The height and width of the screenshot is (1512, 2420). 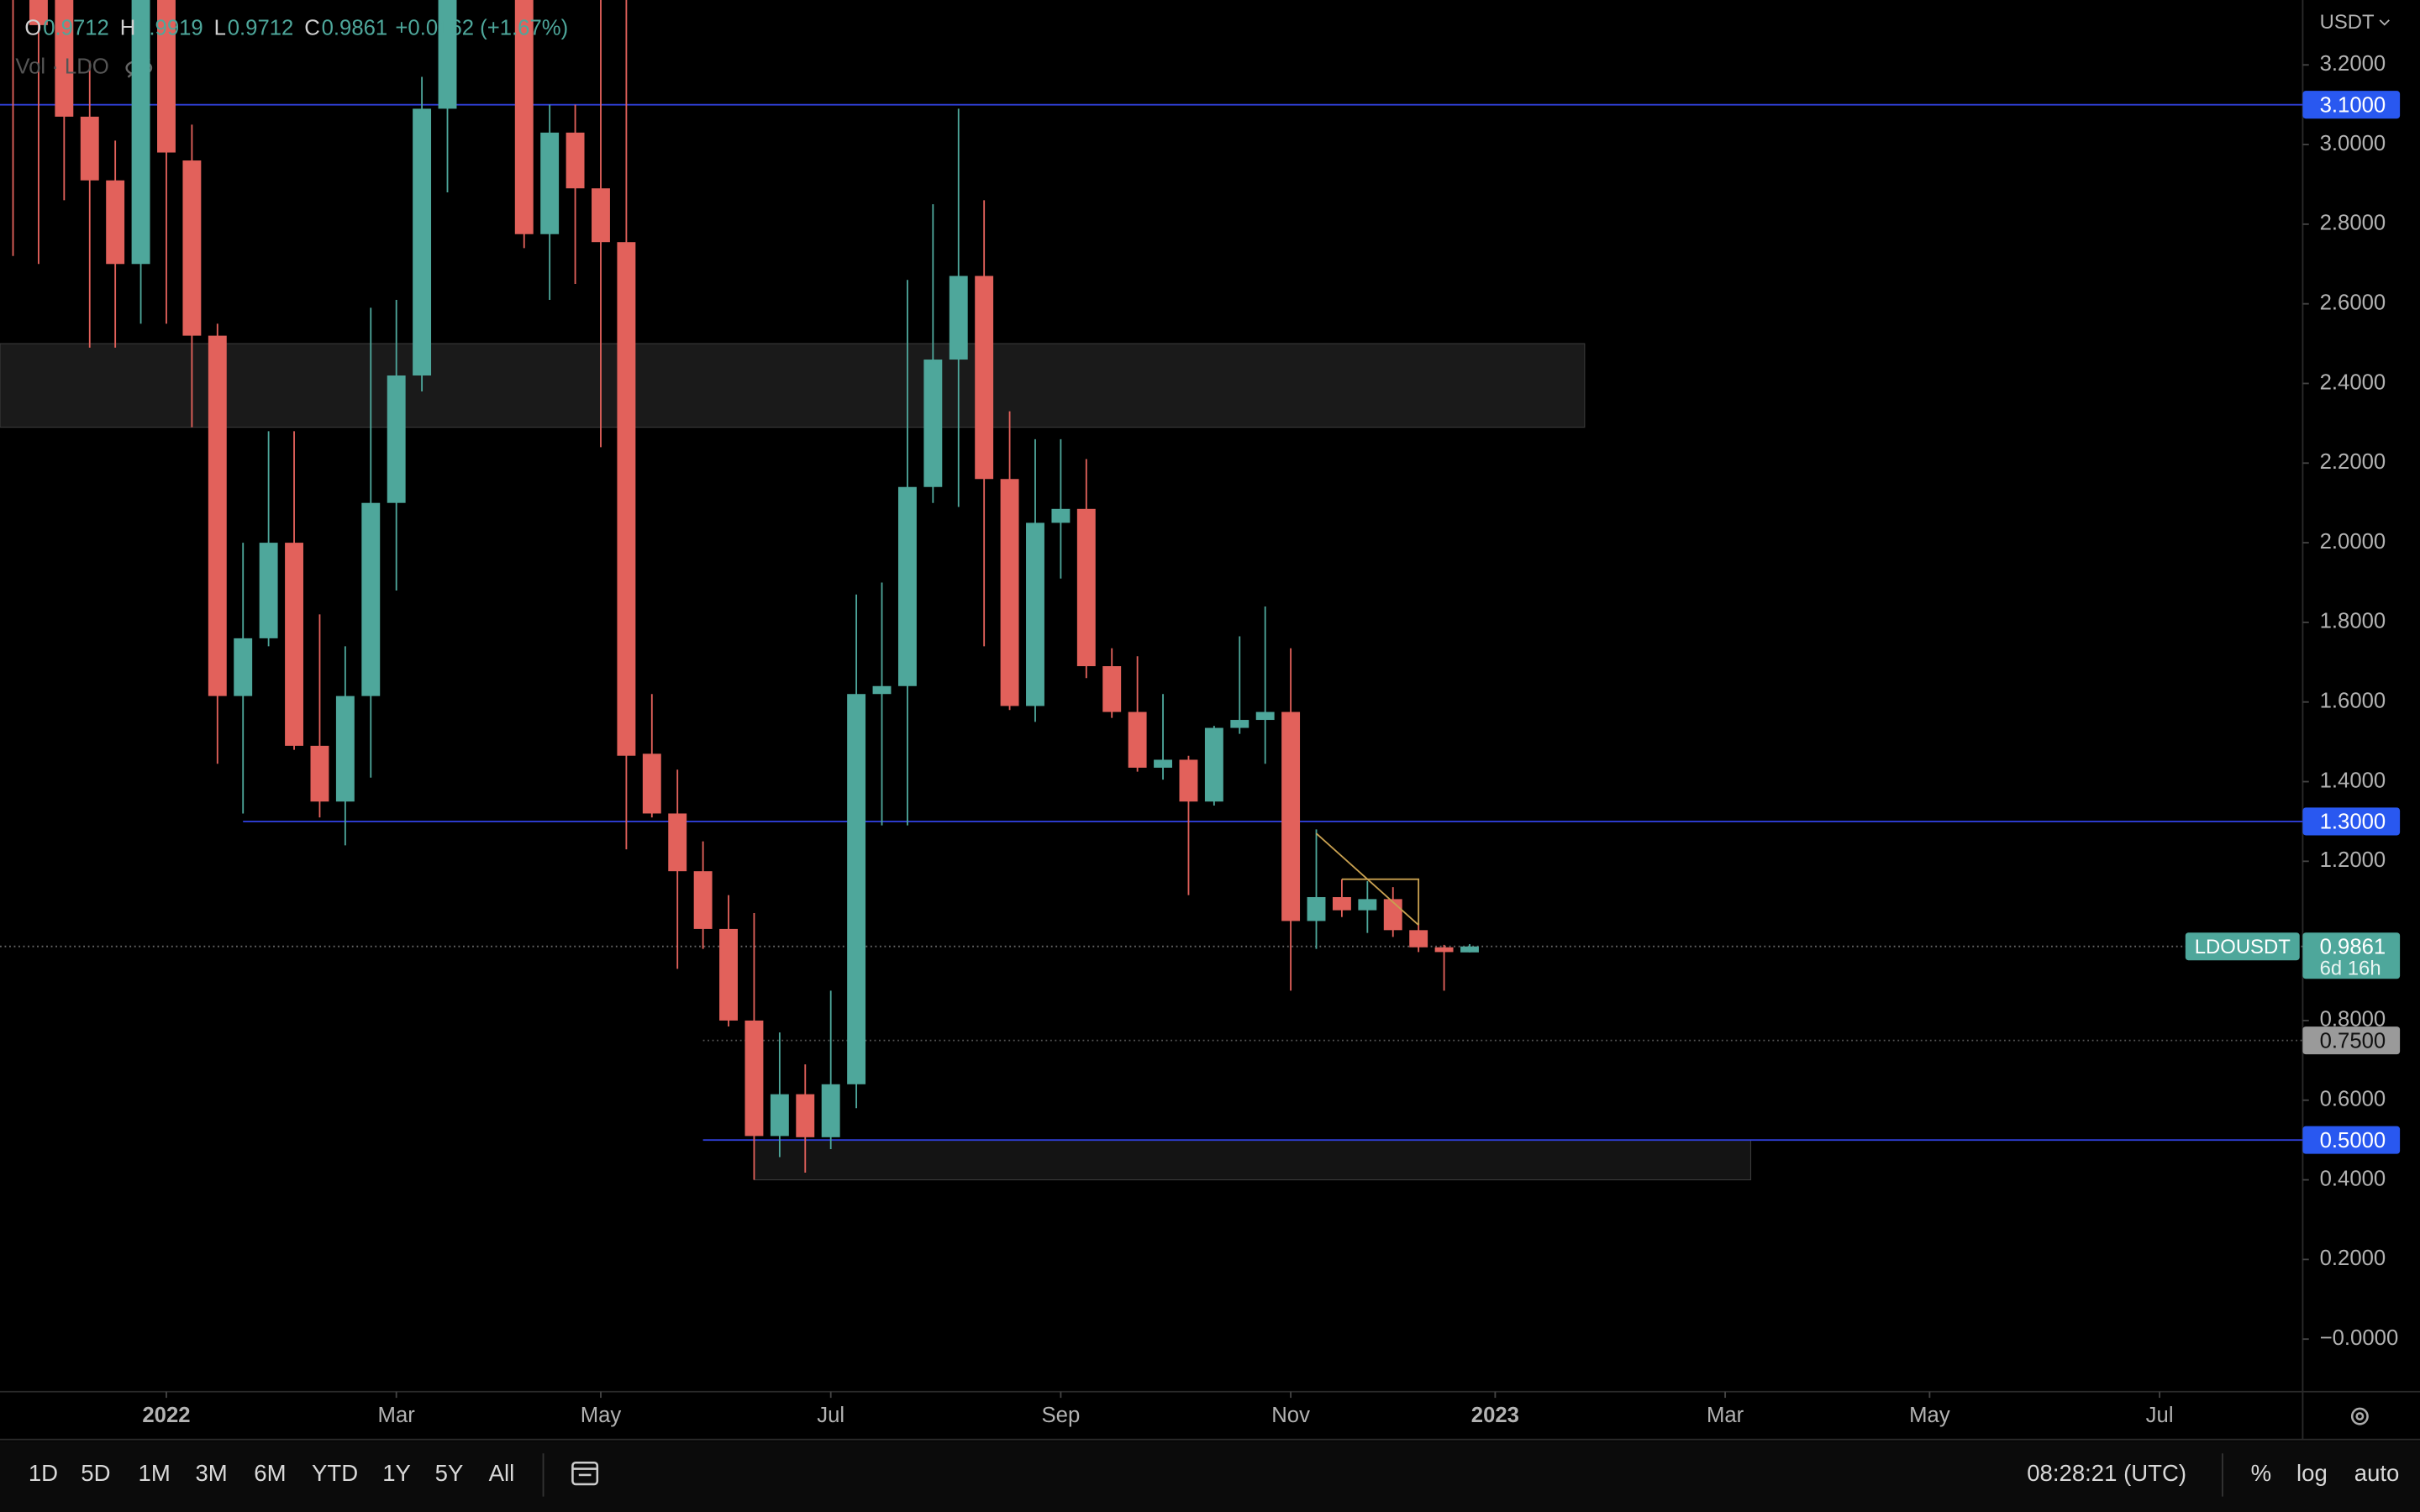 I want to click on x-tick-label: Sep, so click(x=1061, y=1415).